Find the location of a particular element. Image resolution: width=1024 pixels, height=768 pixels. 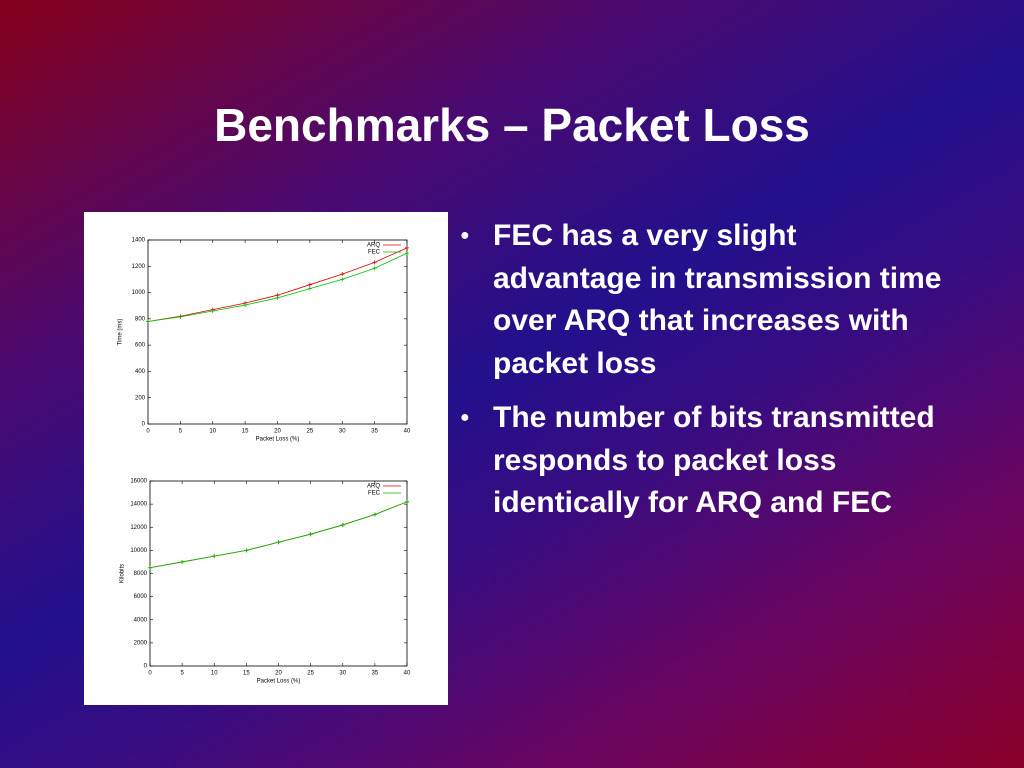

y-tick-label: 1200 is located at coordinates (139, 267).